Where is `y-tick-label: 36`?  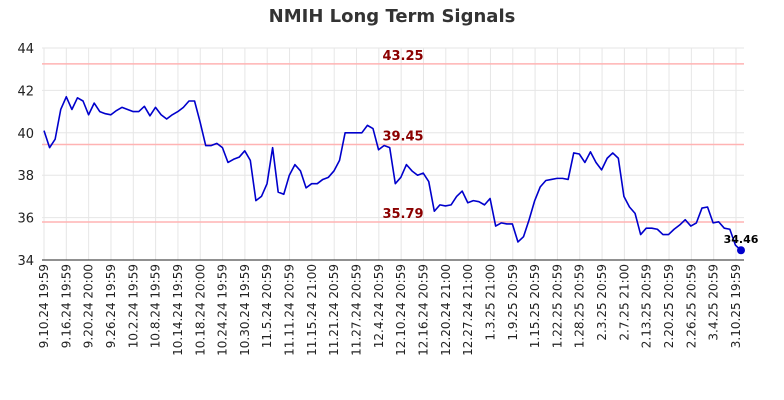
y-tick-label: 36 is located at coordinates (25, 219).